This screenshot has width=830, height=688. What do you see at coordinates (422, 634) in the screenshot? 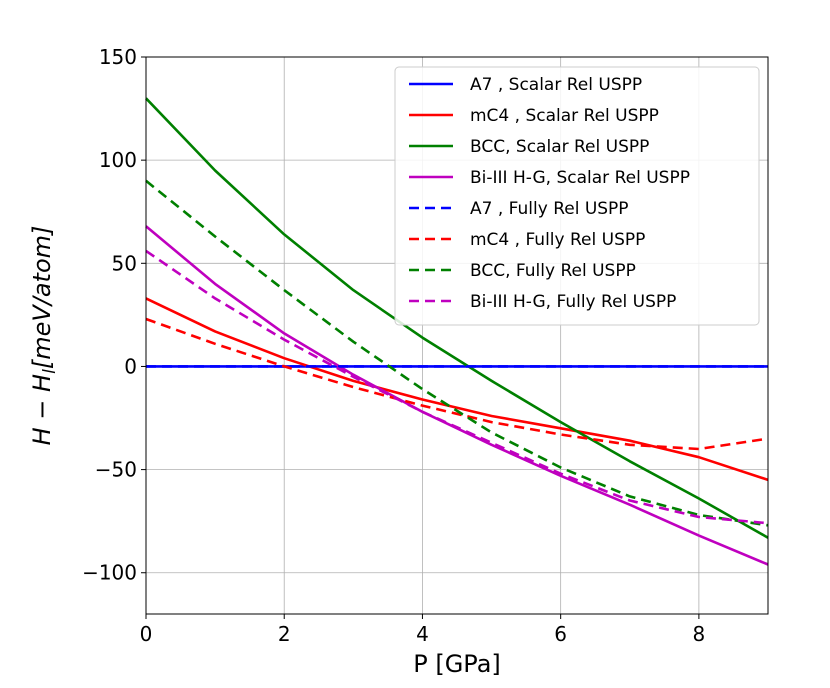
I see `x-tick-label: 4` at bounding box center [422, 634].